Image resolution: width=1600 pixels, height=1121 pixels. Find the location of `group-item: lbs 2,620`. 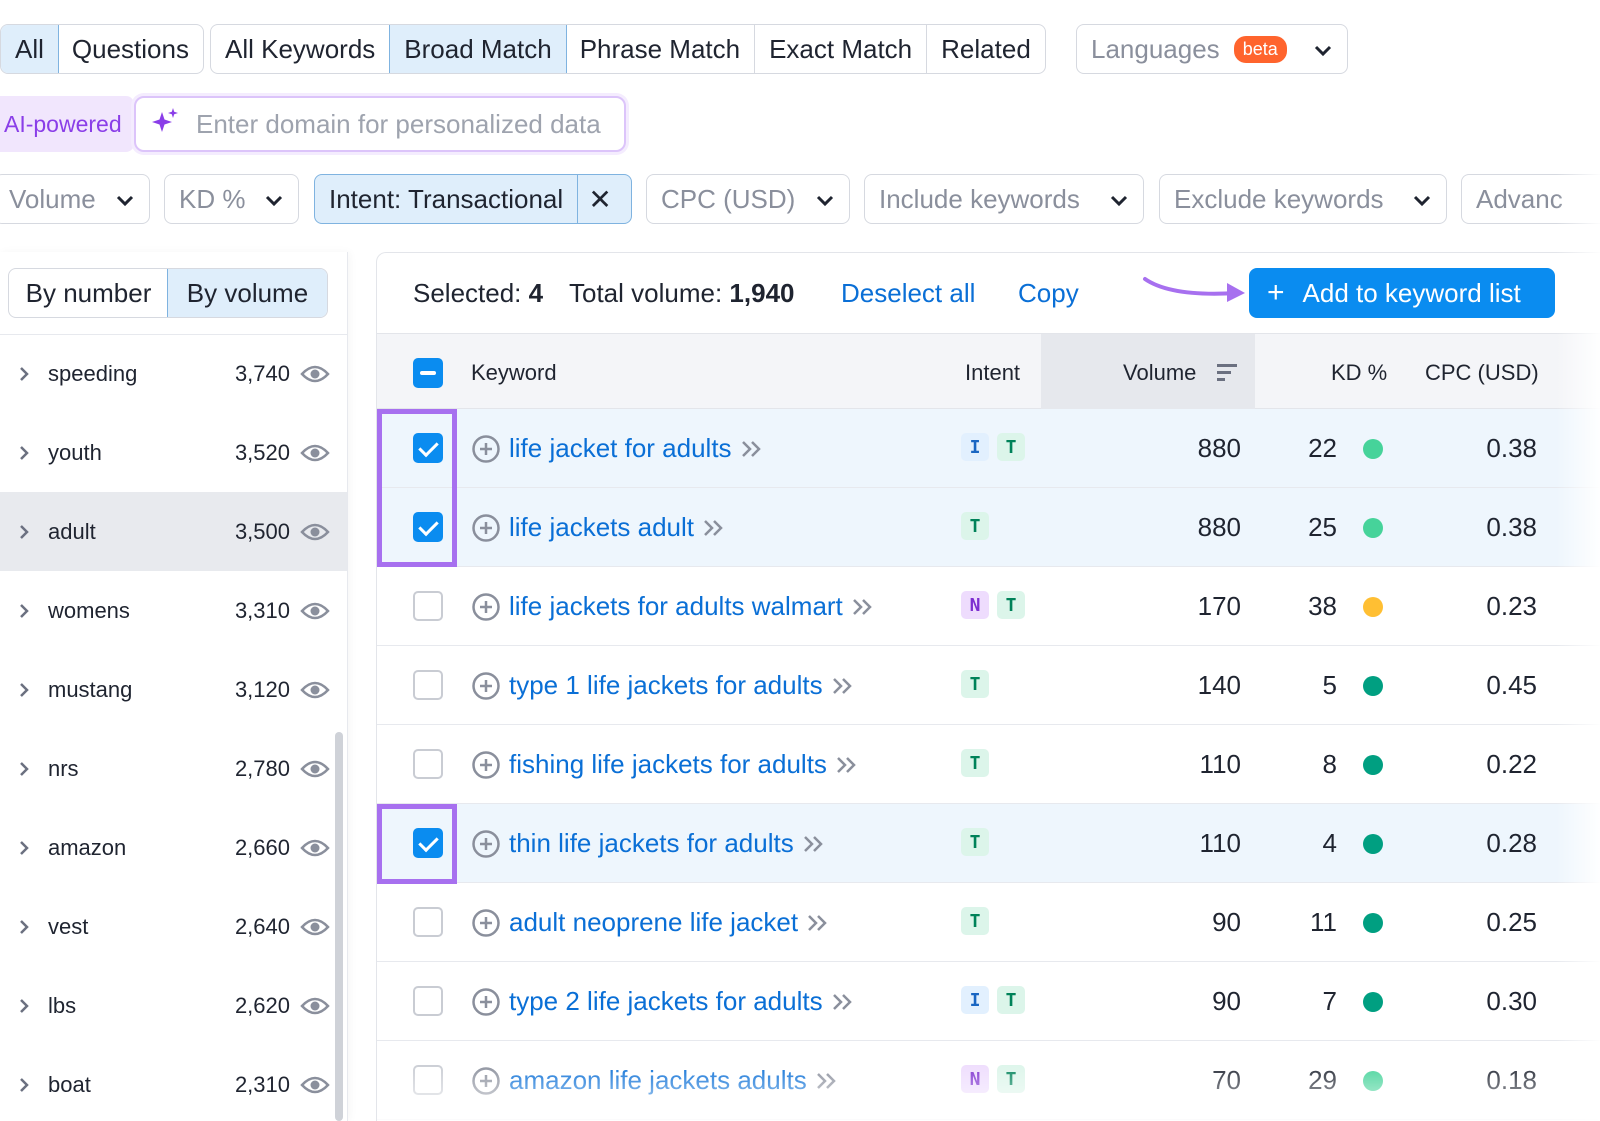

group-item: lbs 2,620 is located at coordinates (173, 1005).